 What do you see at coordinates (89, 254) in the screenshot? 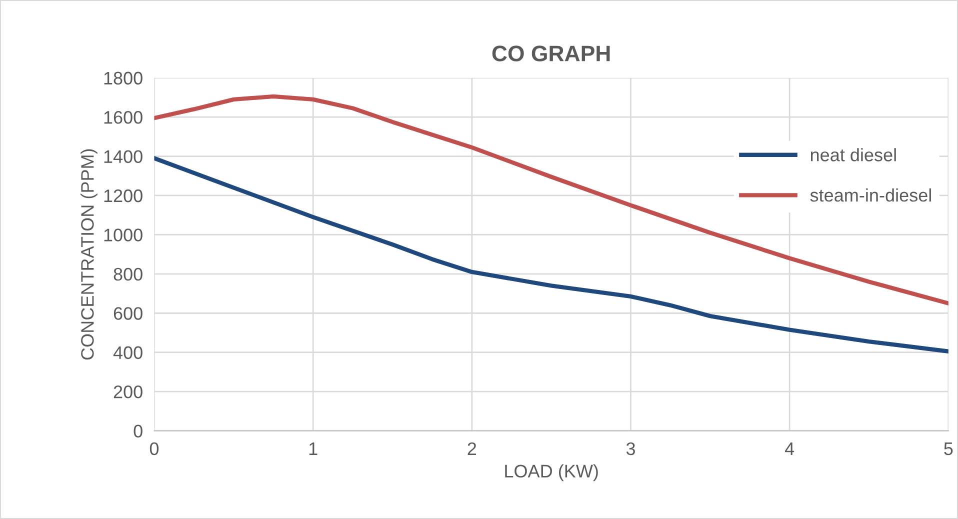
I see `y-axis-title: CONCENTRATION (PPM)` at bounding box center [89, 254].